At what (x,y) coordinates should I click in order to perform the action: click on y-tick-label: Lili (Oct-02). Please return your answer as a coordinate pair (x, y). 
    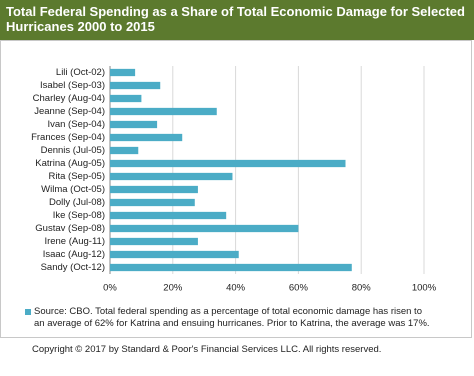
    Looking at the image, I should click on (80, 72).